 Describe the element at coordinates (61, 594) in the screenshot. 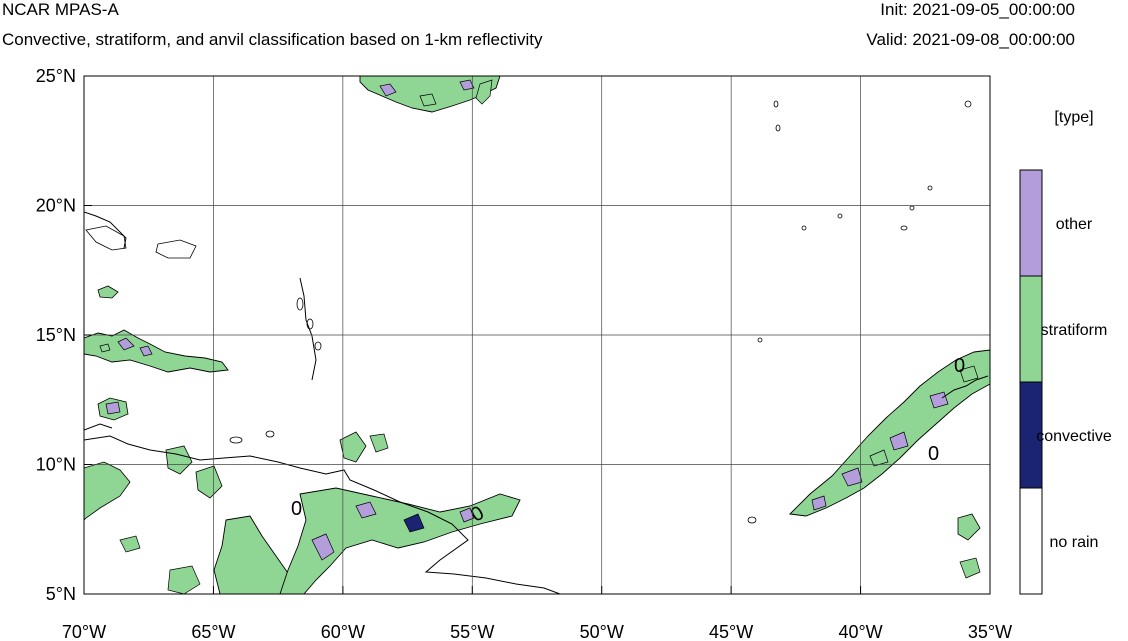

I see `lat-tick-label: 5°N` at that location.